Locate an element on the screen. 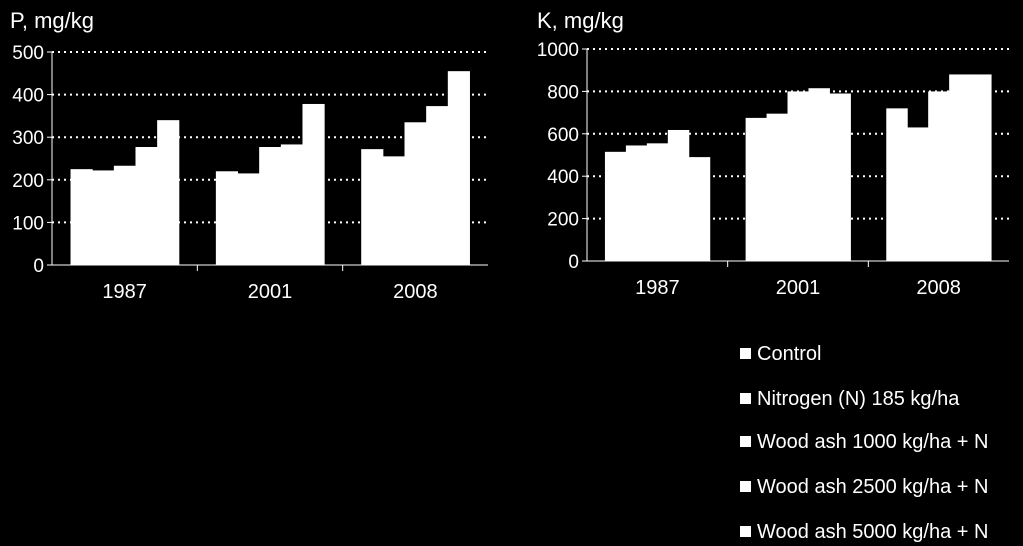  y-tick-label-k: 400 is located at coordinates (563, 177).